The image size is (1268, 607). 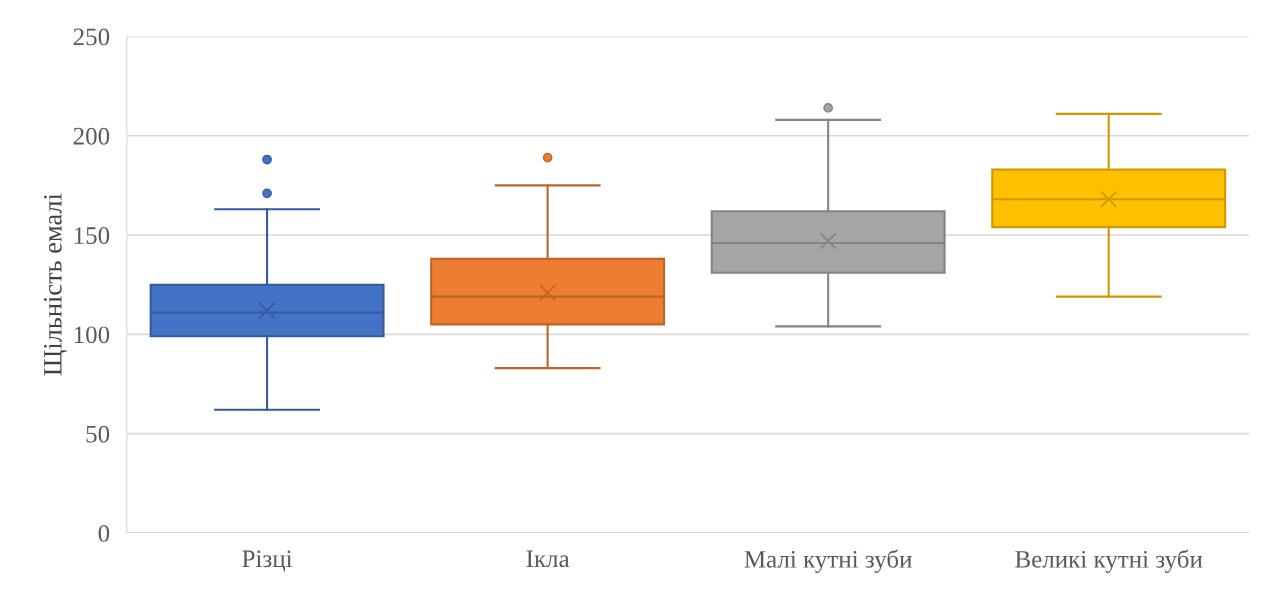 I want to click on x-tick-label: Великі кутні зуби, so click(x=1109, y=561).